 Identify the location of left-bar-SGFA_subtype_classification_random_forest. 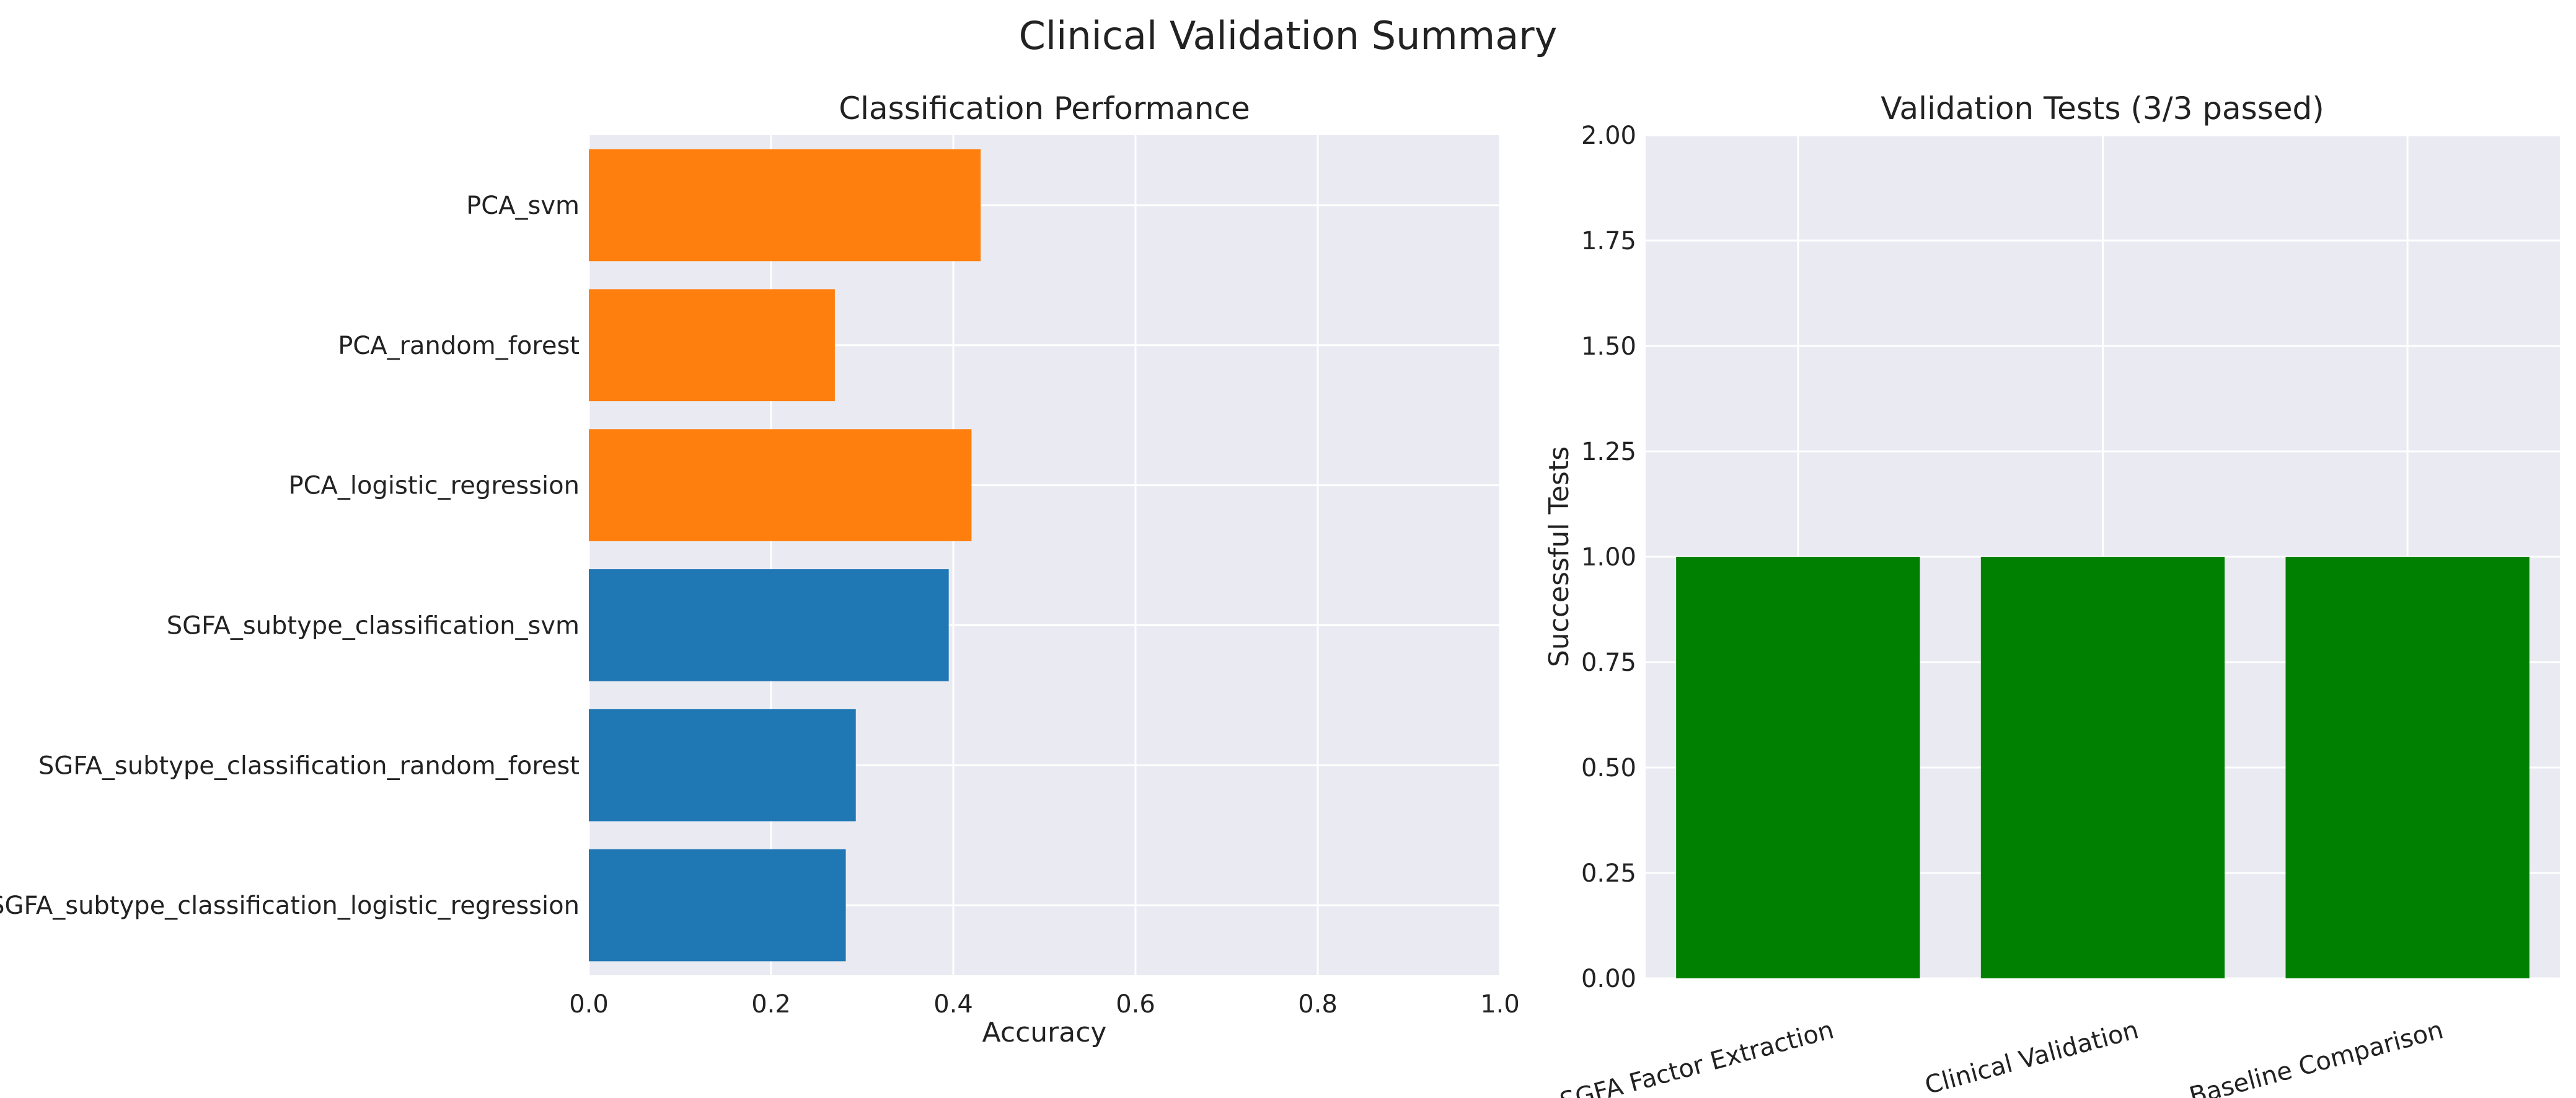
(722, 765).